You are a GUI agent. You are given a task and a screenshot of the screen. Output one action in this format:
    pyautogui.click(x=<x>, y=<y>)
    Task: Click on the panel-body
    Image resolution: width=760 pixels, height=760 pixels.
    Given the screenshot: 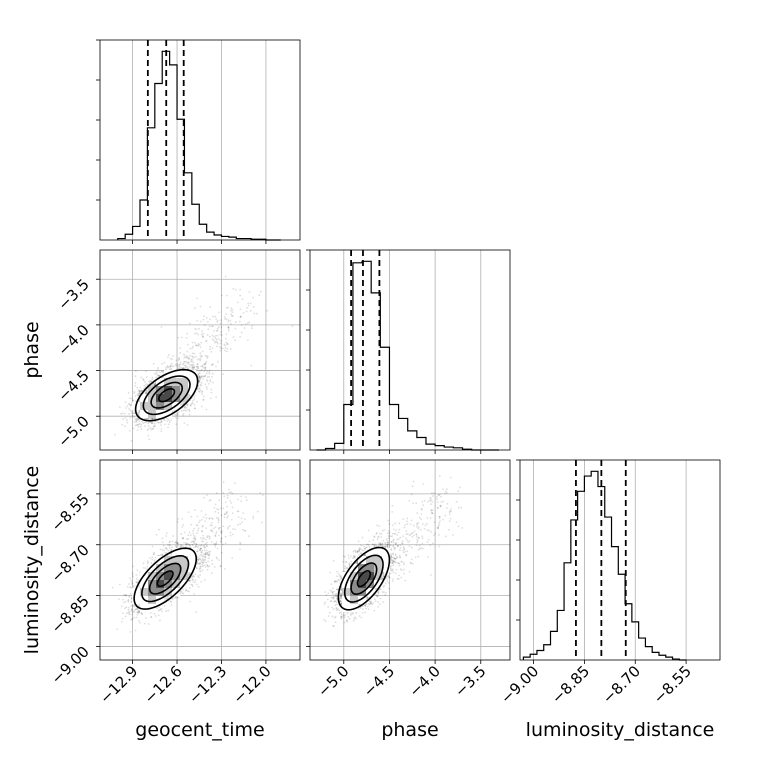 What is the action you would take?
    pyautogui.click(x=204, y=358)
    